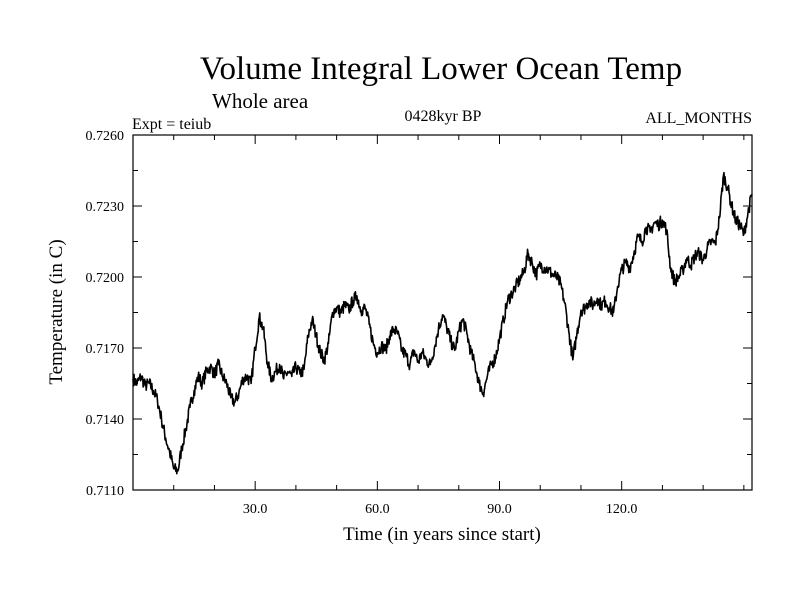  I want to click on chart-title: Volume Integral Lower Ocean Temp, so click(441, 69).